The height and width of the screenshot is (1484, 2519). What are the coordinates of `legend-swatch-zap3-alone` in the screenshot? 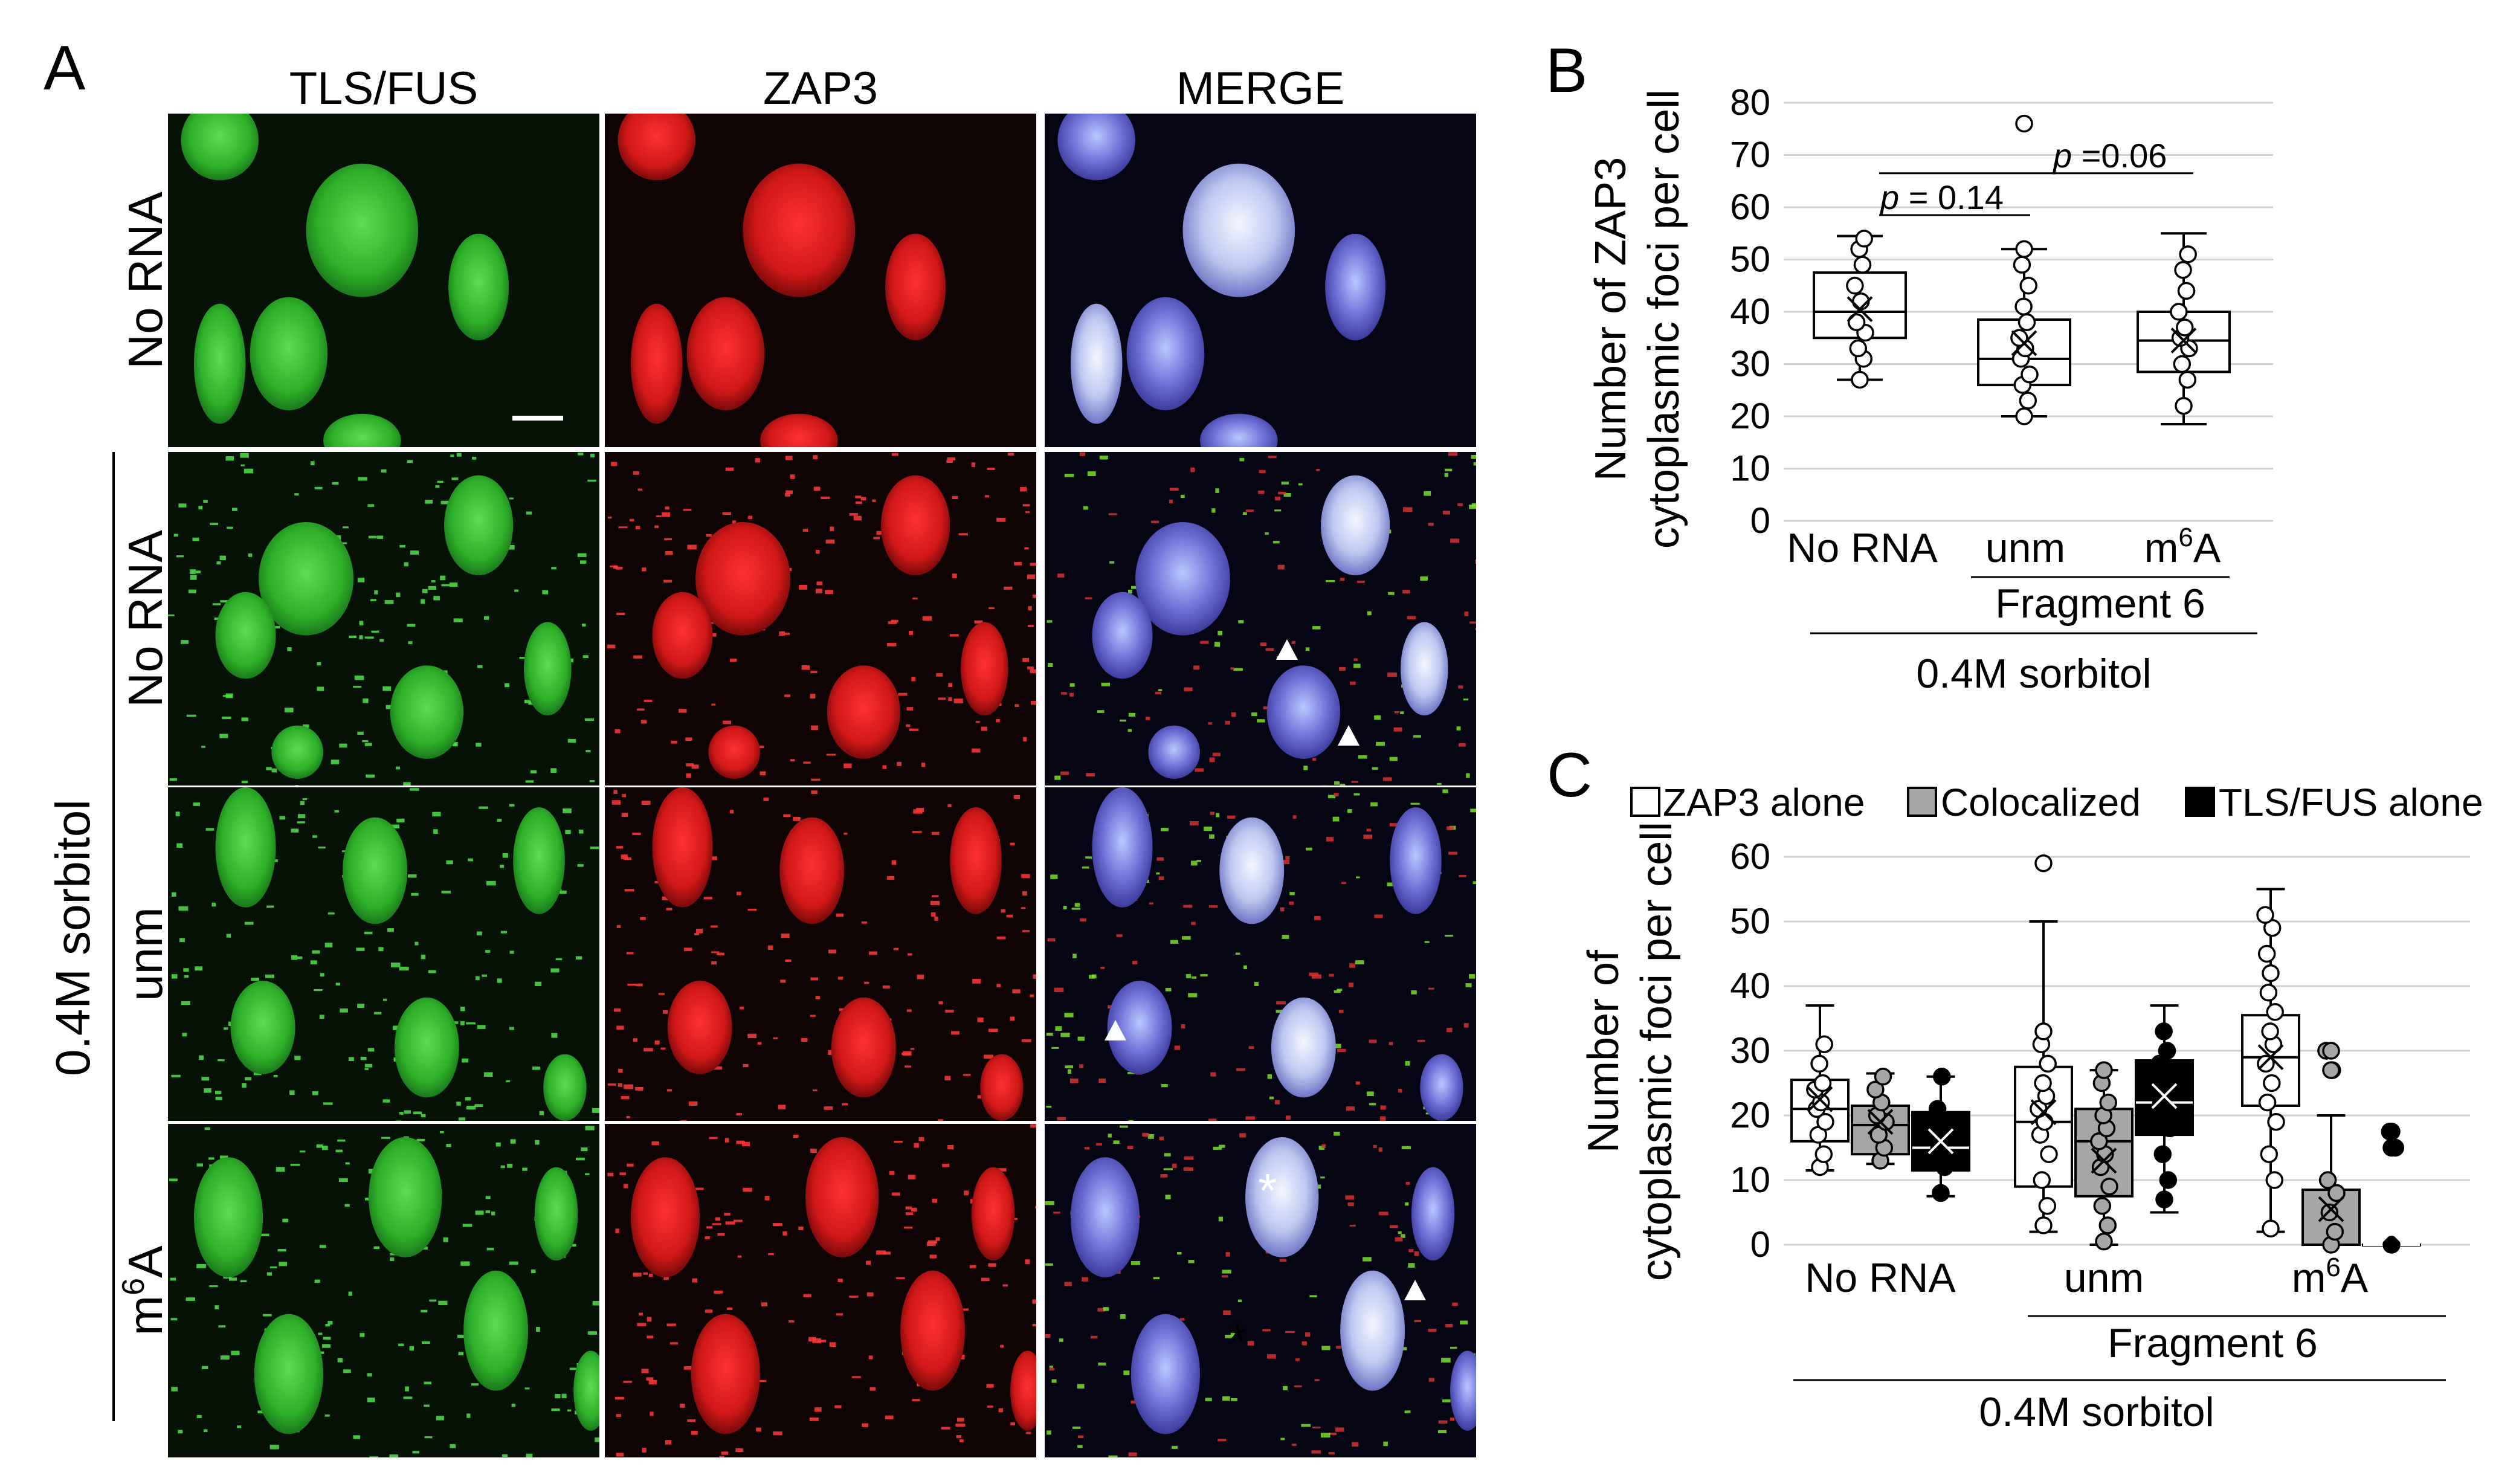 It's located at (1645, 802).